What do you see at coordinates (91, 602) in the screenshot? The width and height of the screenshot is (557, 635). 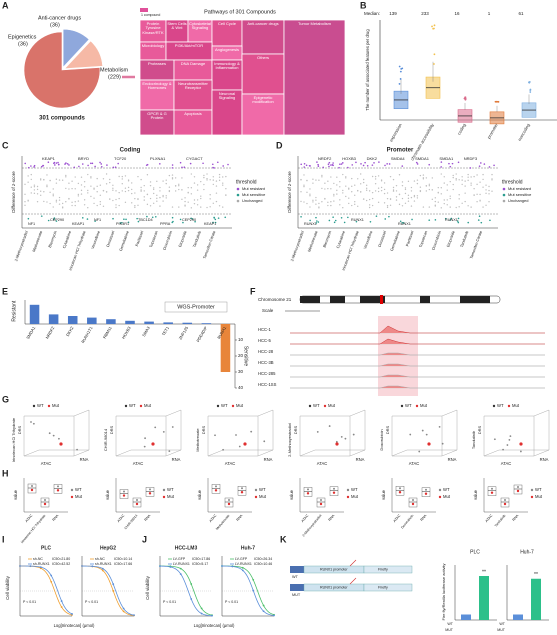 I see `label: P < 0.01` at bounding box center [91, 602].